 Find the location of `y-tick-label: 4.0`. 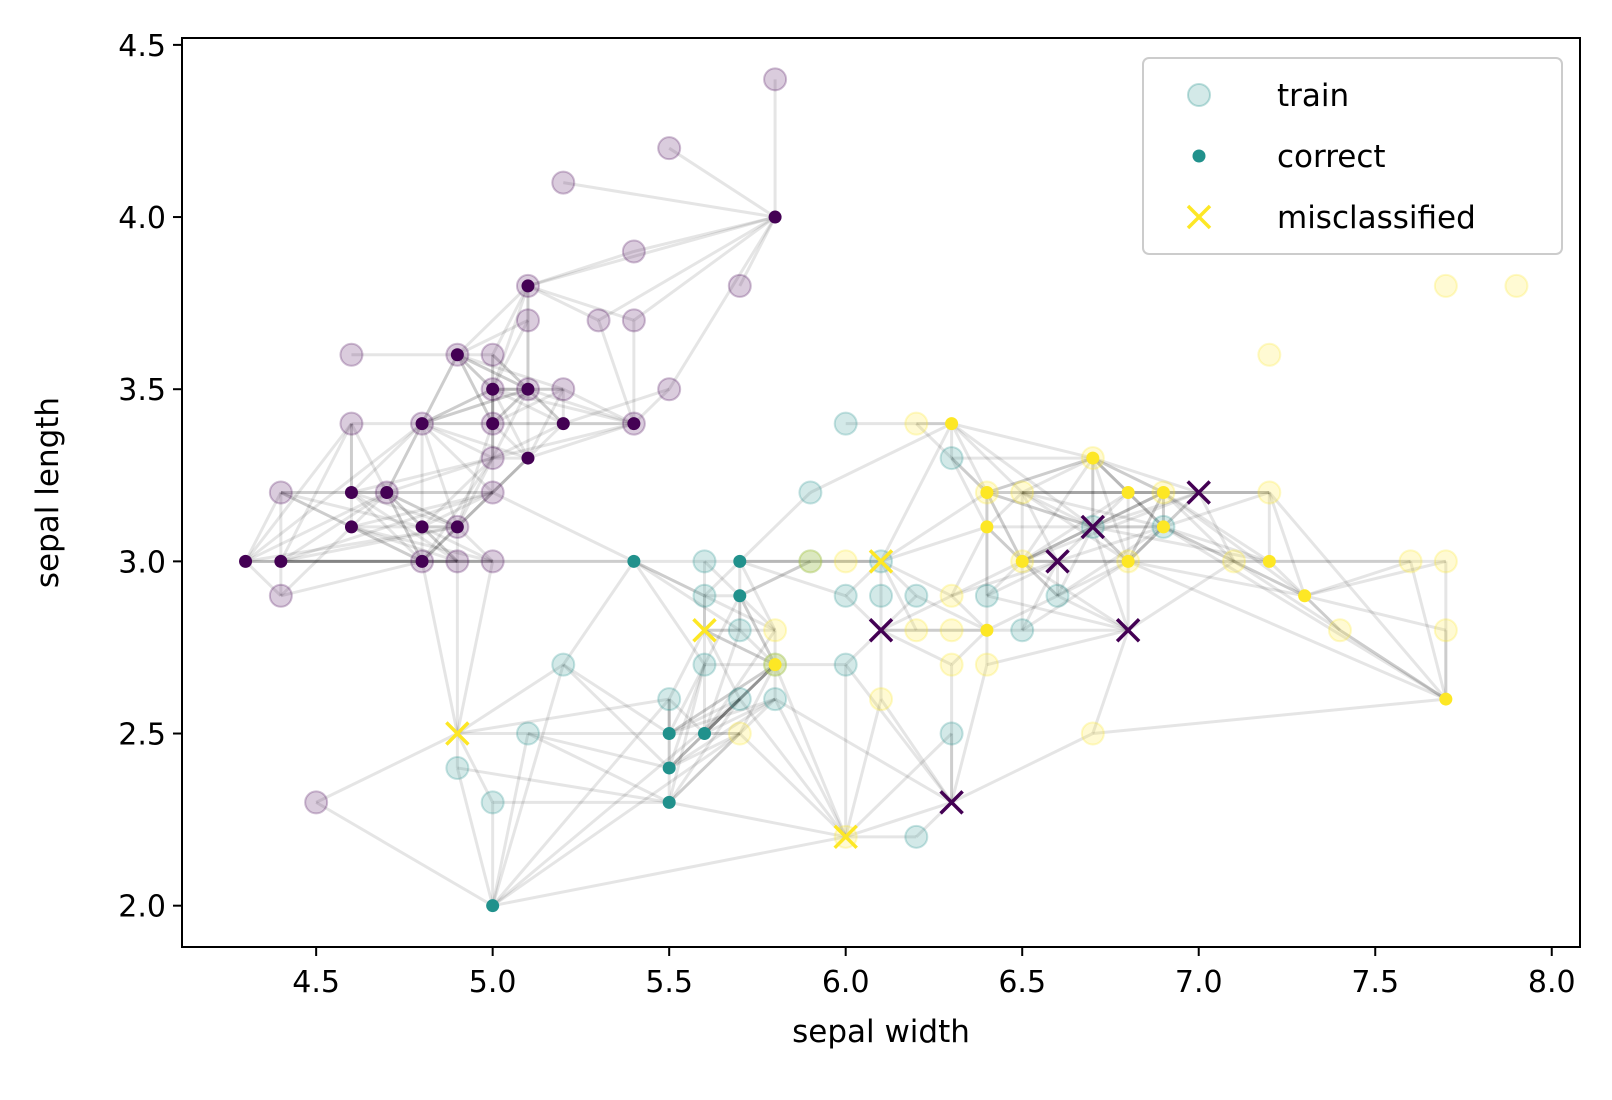

y-tick-label: 4.0 is located at coordinates (142, 218).